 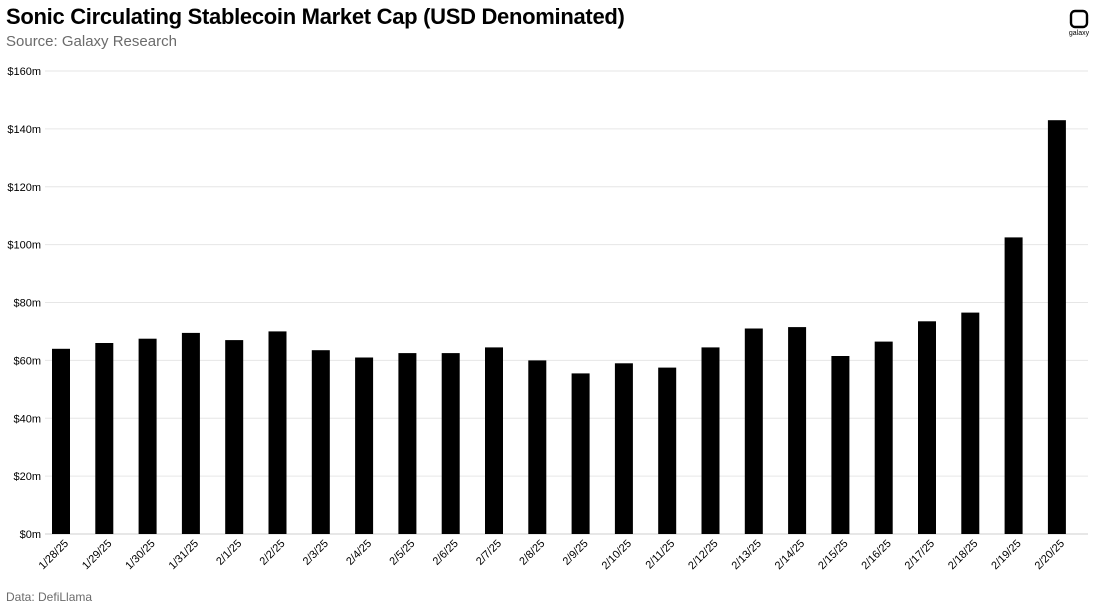 What do you see at coordinates (876, 555) in the screenshot?
I see `x-tick-label: 2/16/25` at bounding box center [876, 555].